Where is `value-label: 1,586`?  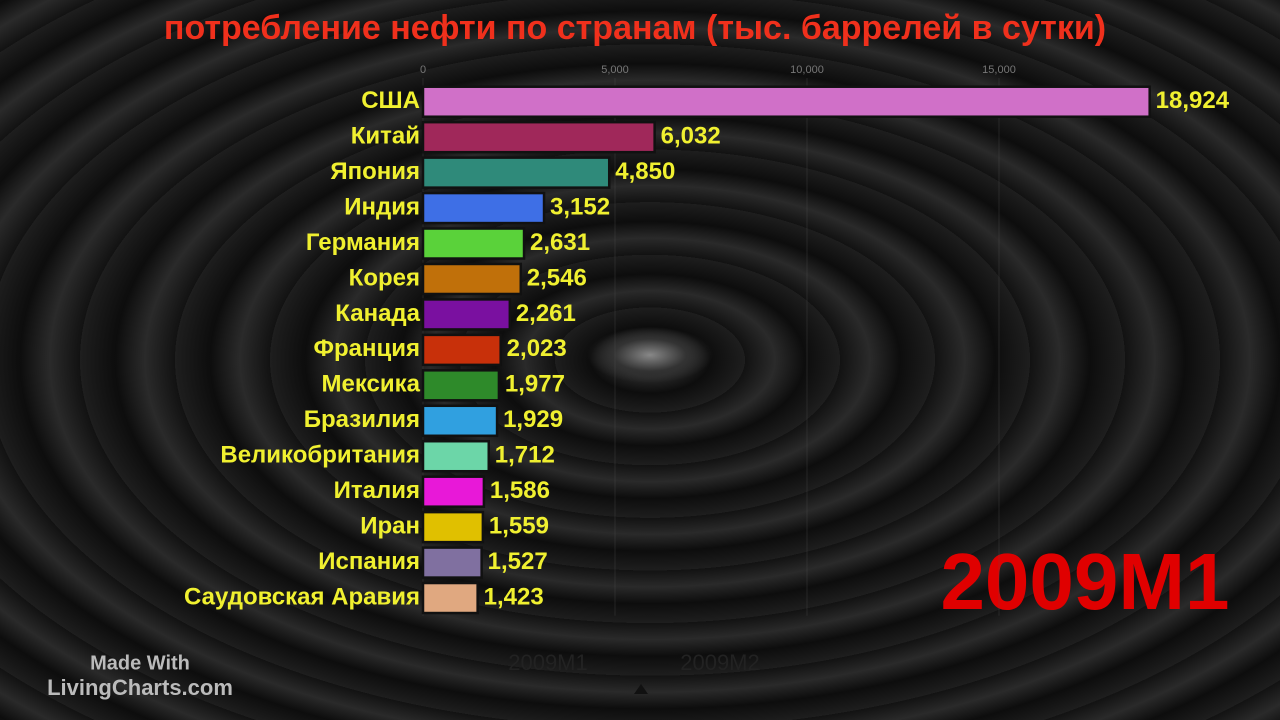
value-label: 1,586 is located at coordinates (520, 490).